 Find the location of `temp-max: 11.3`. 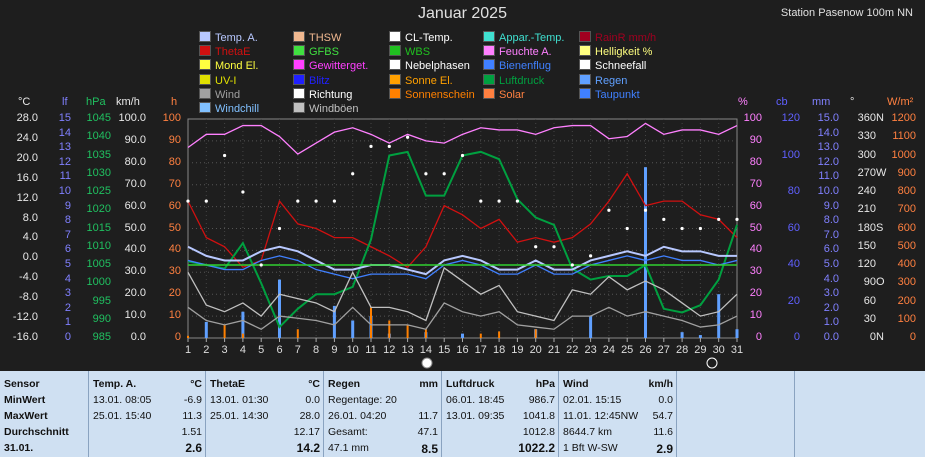

temp-max: 11.3 is located at coordinates (192, 416).